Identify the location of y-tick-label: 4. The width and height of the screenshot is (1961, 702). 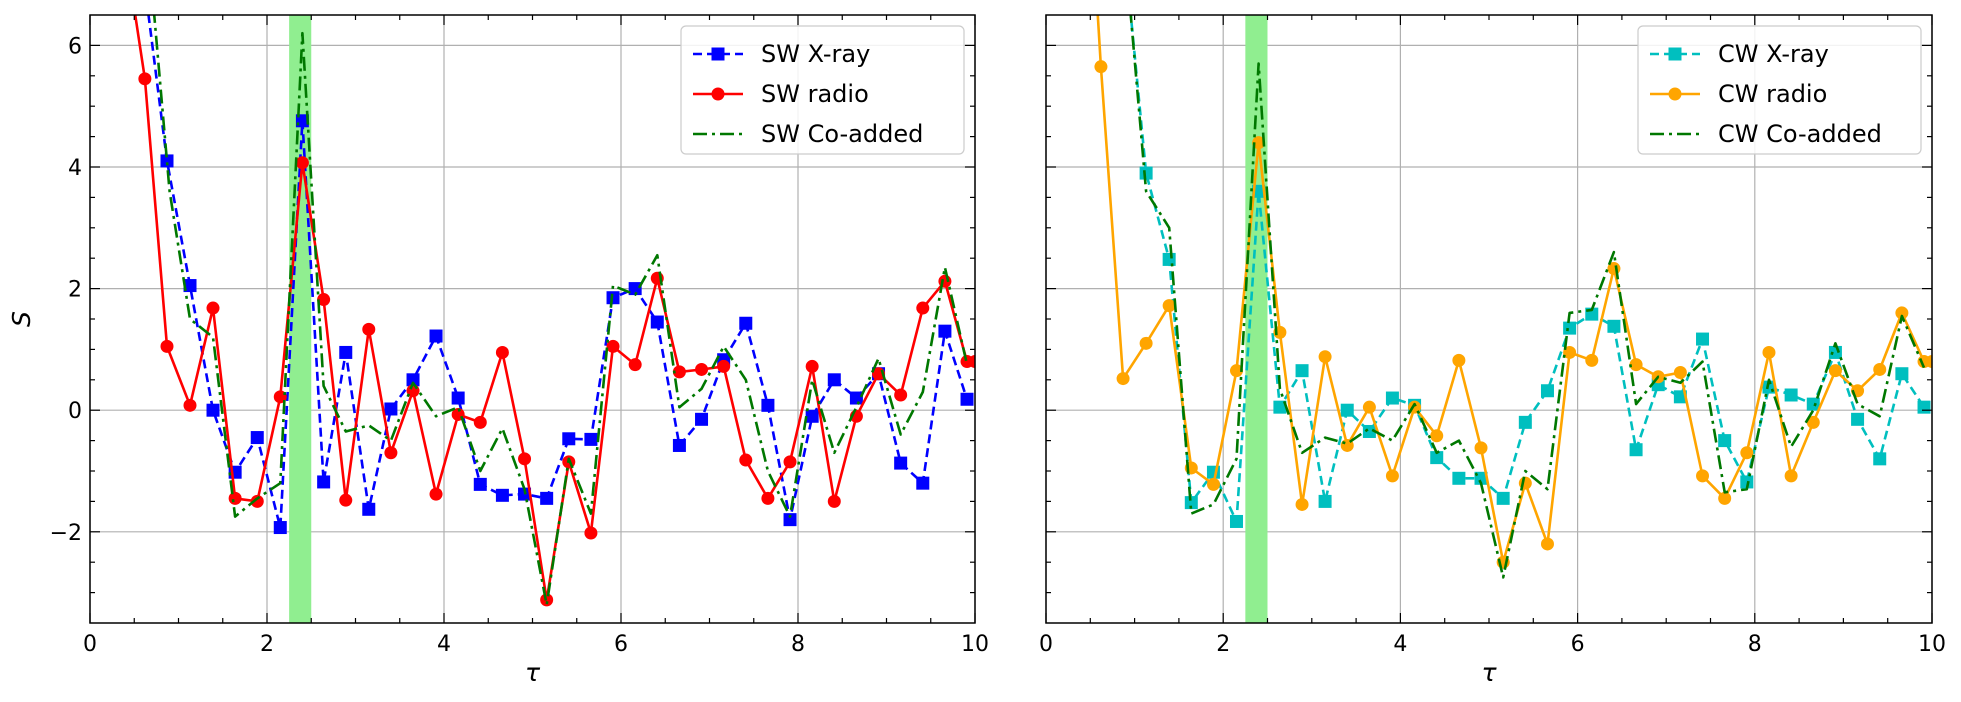
(75, 168).